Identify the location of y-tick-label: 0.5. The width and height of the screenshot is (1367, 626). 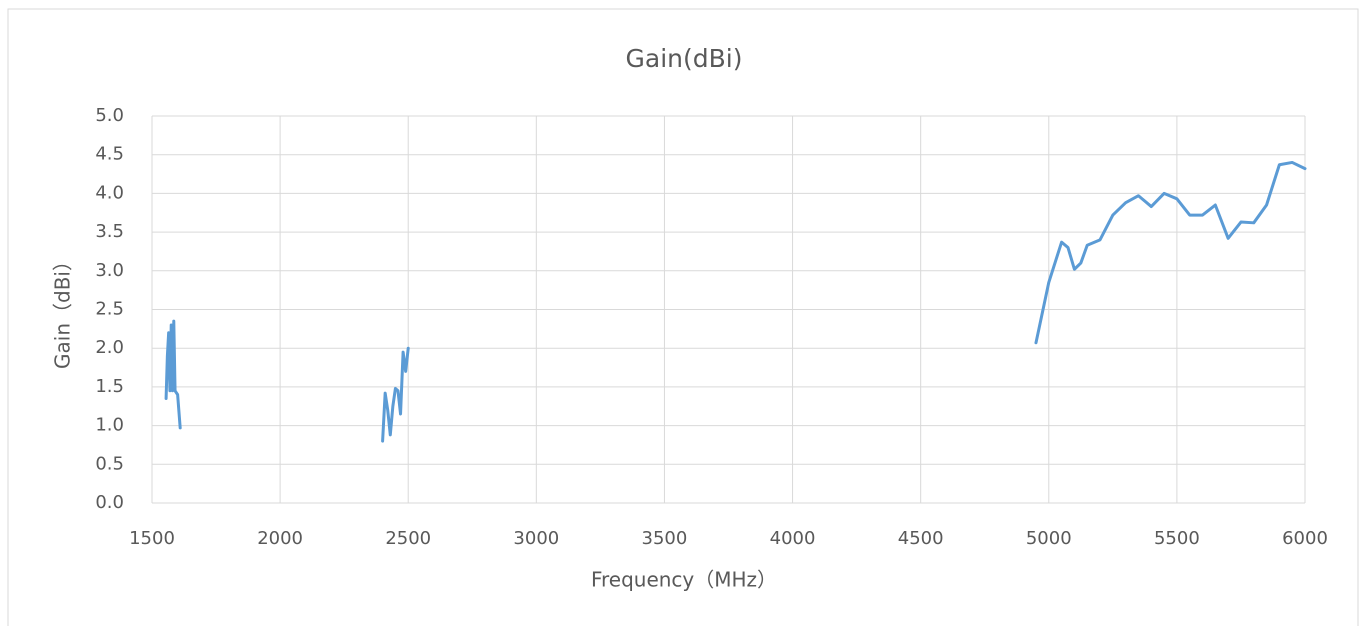
(109, 463).